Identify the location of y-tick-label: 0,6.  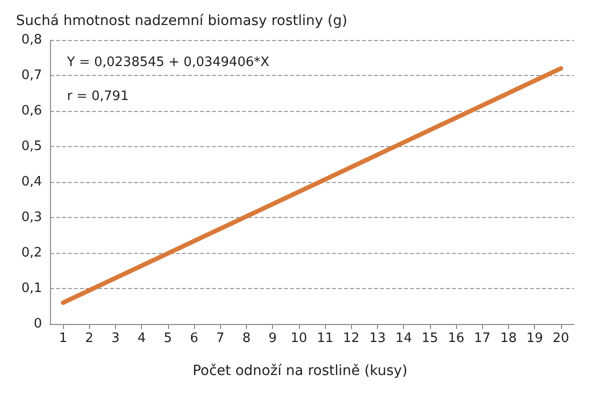
(31, 111).